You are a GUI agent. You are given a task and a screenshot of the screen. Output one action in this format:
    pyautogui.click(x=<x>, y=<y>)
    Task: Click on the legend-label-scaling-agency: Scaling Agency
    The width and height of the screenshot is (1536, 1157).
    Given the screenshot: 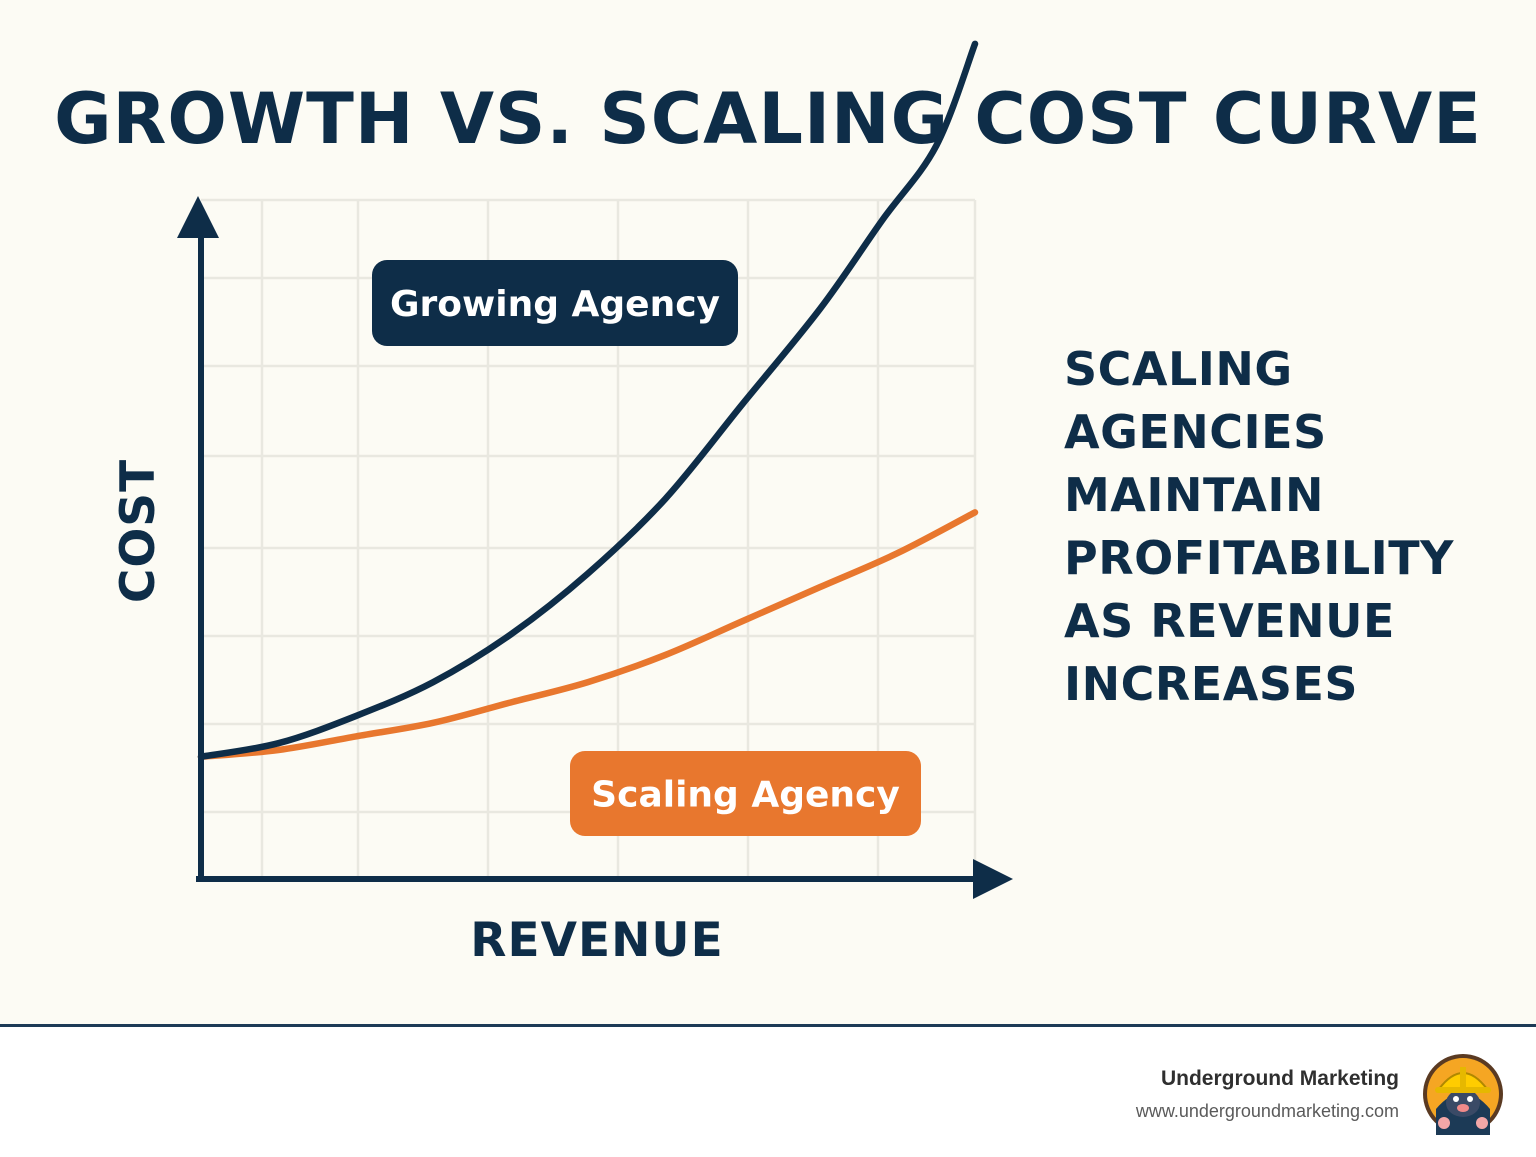 What is the action you would take?
    pyautogui.click(x=745, y=795)
    